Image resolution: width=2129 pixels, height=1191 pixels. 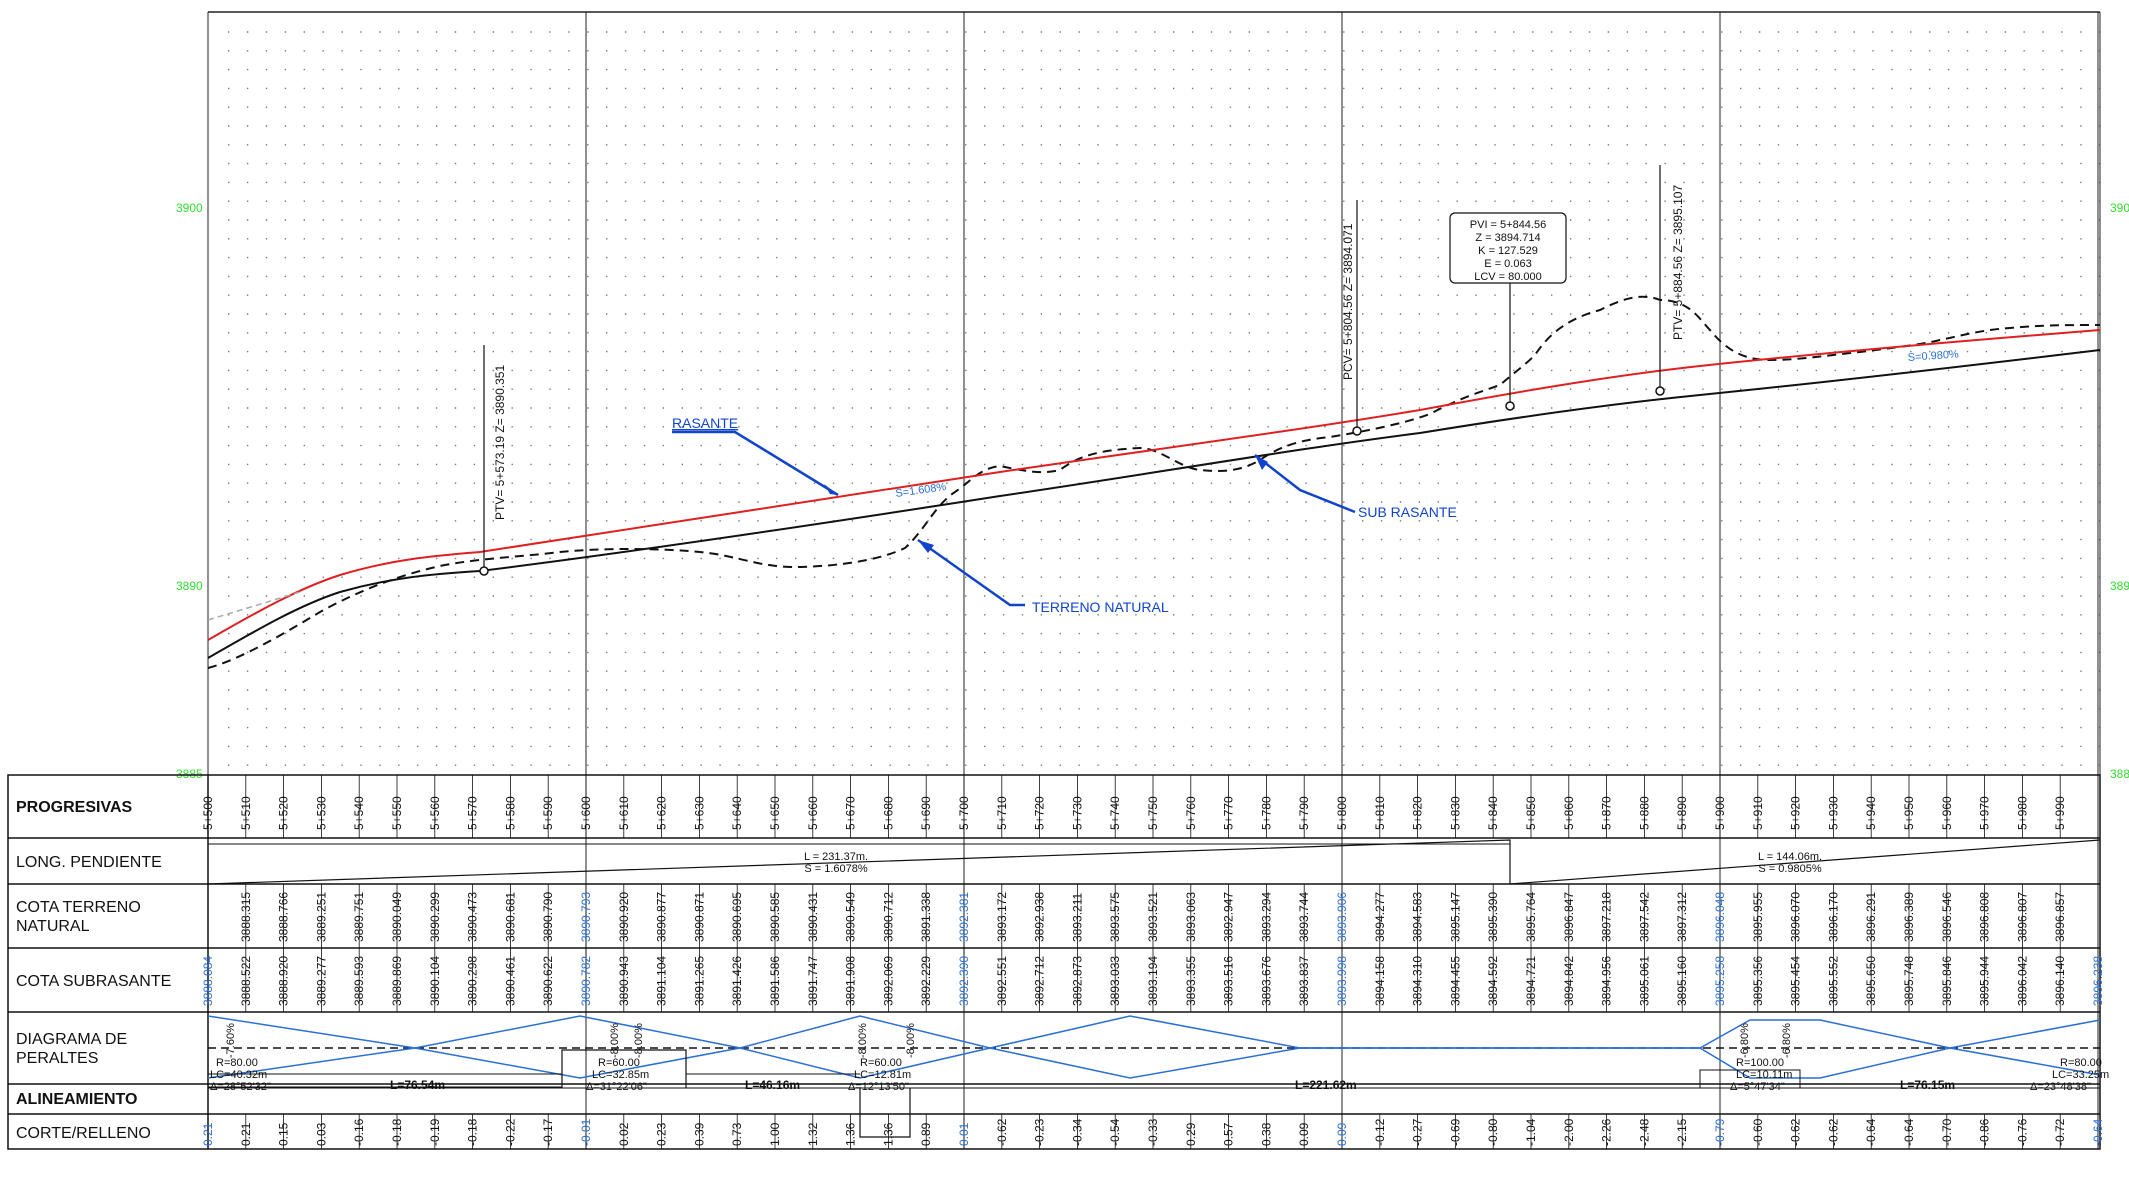 I want to click on curve-1-lc: LC=40.32m, so click(x=238, y=1075).